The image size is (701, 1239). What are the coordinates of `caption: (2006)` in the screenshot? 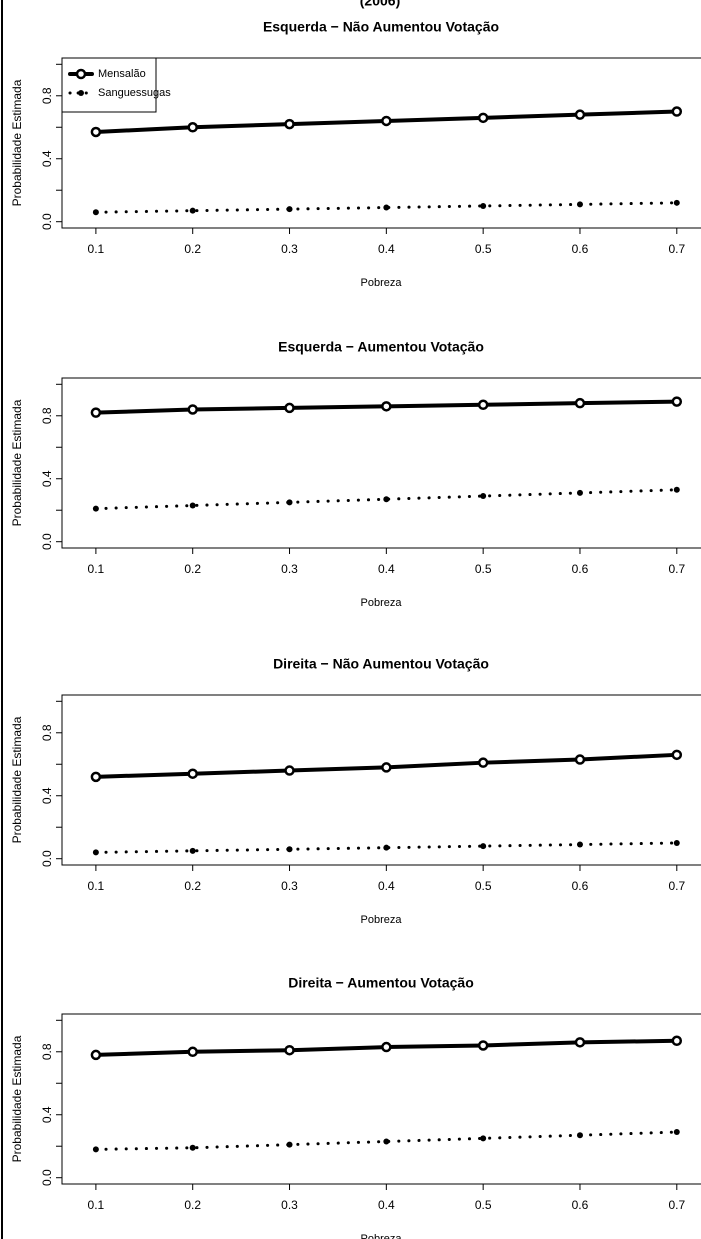 It's located at (380, 4).